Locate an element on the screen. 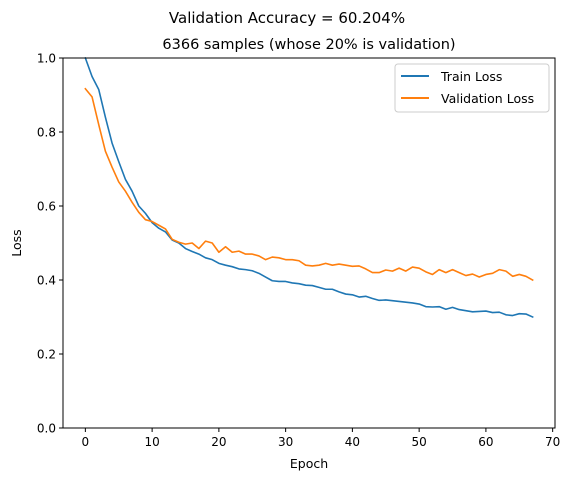 This screenshot has width=573, height=480. y-tick-label: 0.2 is located at coordinates (46, 355).